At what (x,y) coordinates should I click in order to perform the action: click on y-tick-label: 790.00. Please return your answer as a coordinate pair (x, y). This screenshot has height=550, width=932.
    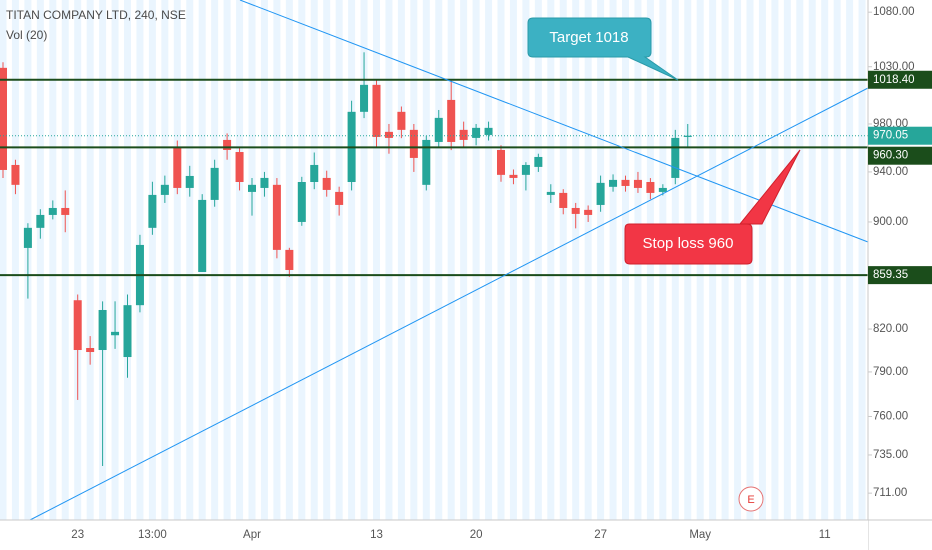
    Looking at the image, I should click on (890, 372).